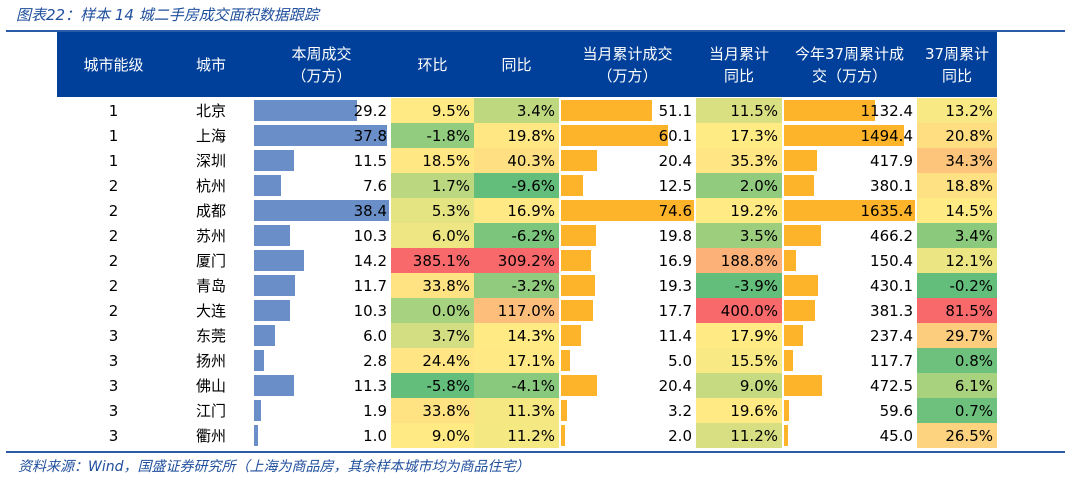  I want to click on cell-value: 11.7, so click(370, 285).